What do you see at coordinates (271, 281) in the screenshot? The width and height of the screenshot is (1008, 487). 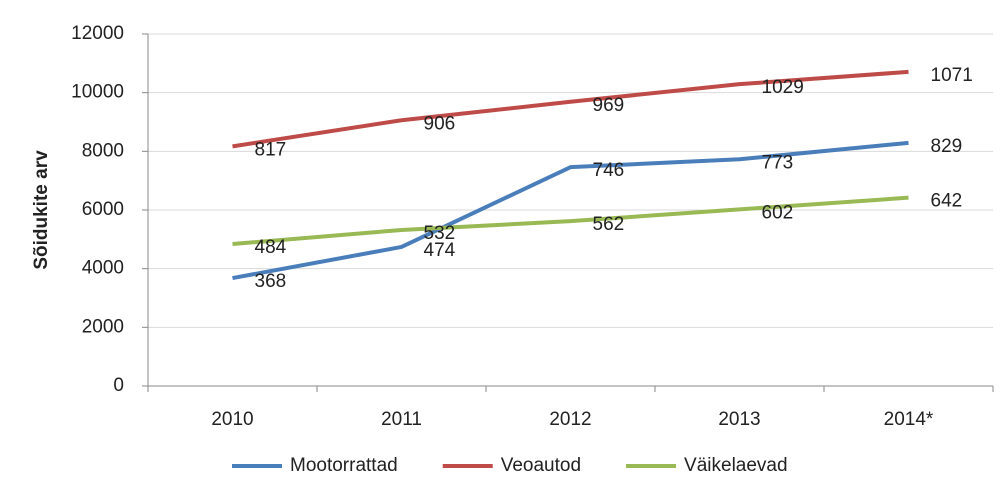 I see `data-label: 368` at bounding box center [271, 281].